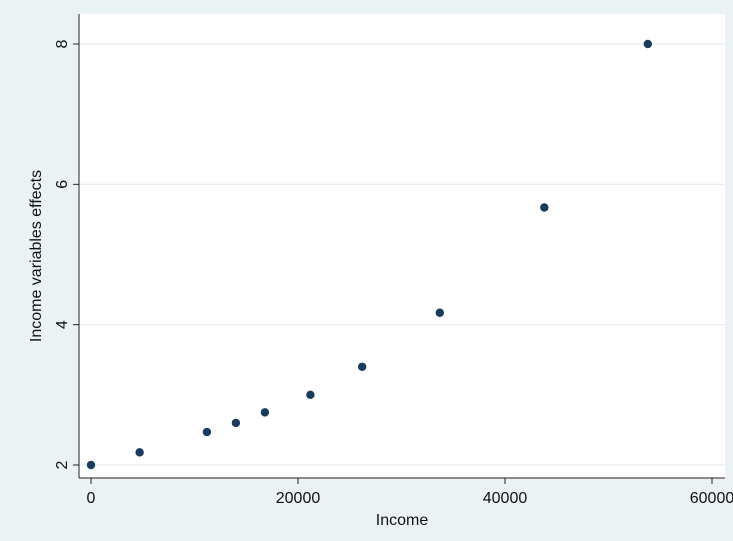 The width and height of the screenshot is (733, 541). What do you see at coordinates (66, 254) in the screenshot?
I see `y-axis-ticks: 2 4 6 8` at bounding box center [66, 254].